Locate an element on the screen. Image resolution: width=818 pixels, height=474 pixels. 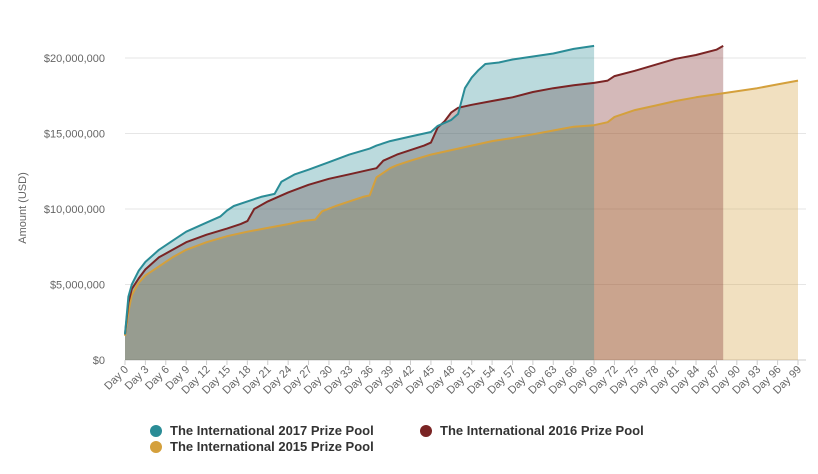
y-tick-label: $0 is located at coordinates (99, 361).